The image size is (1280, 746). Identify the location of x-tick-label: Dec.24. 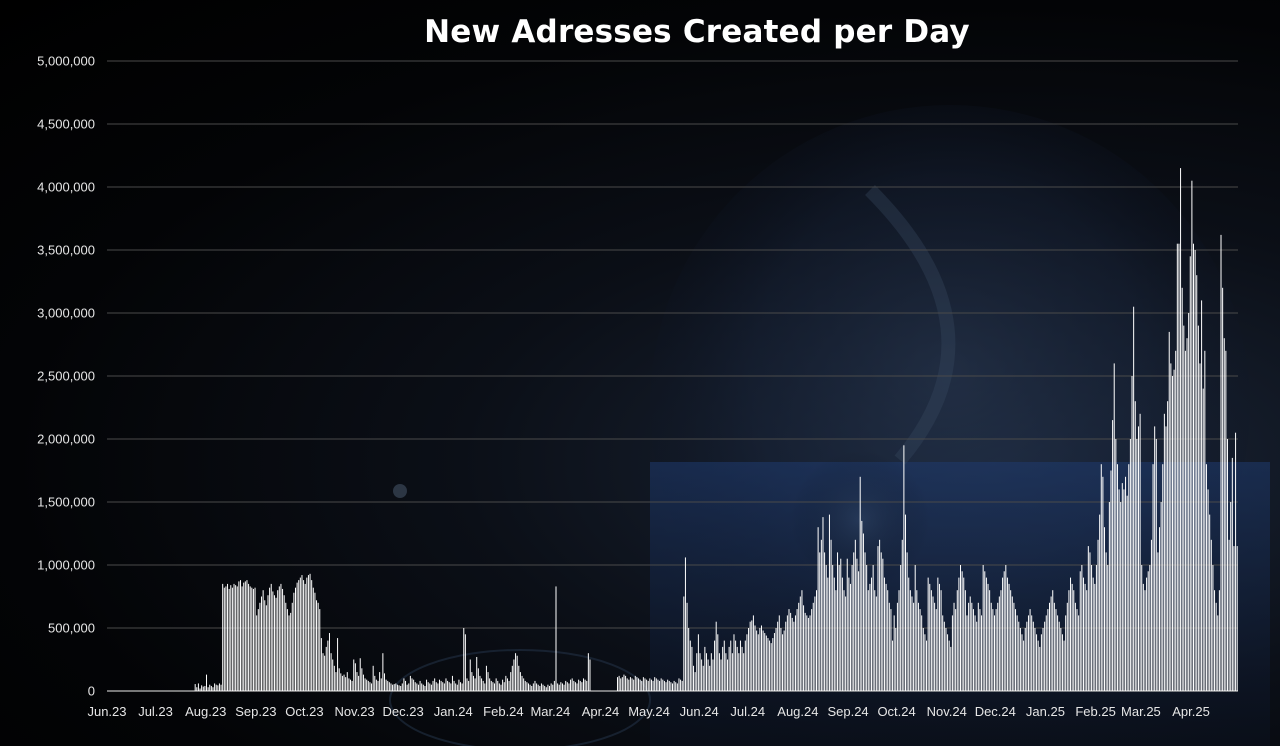
(995, 711).